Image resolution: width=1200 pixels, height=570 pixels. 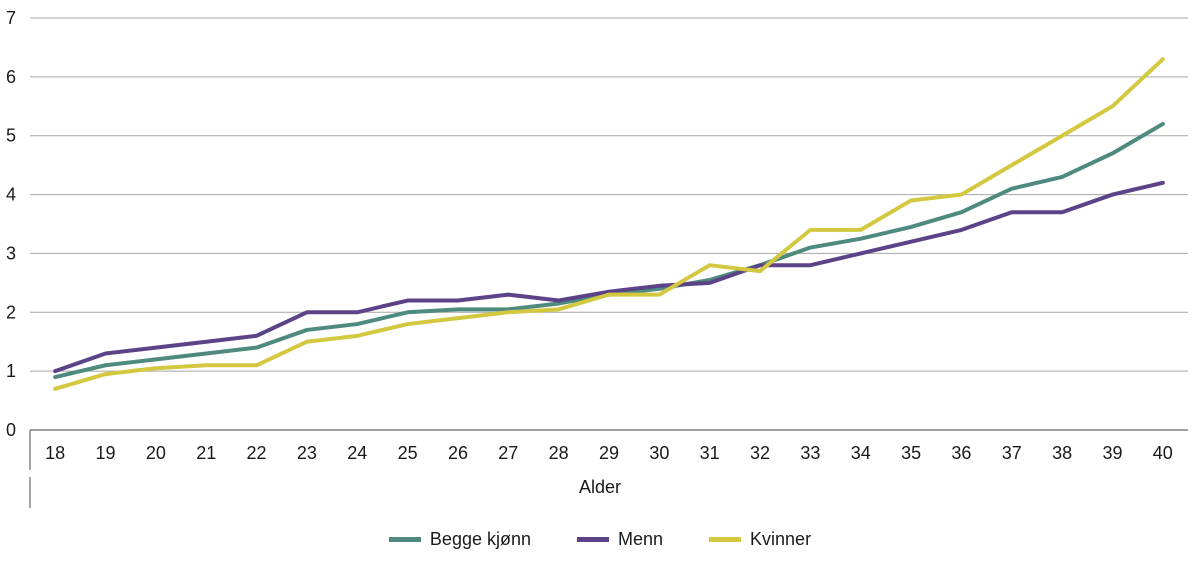 What do you see at coordinates (600, 487) in the screenshot?
I see `x-axis-title: Alder` at bounding box center [600, 487].